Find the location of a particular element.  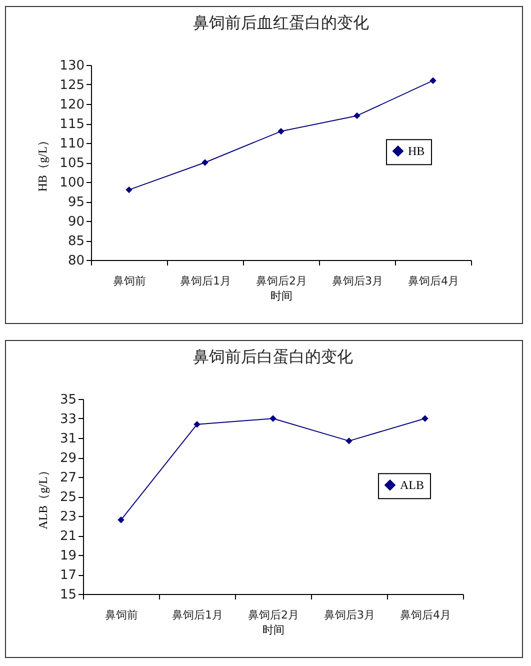

y-axis-title: HB（g/L） is located at coordinates (43, 163).